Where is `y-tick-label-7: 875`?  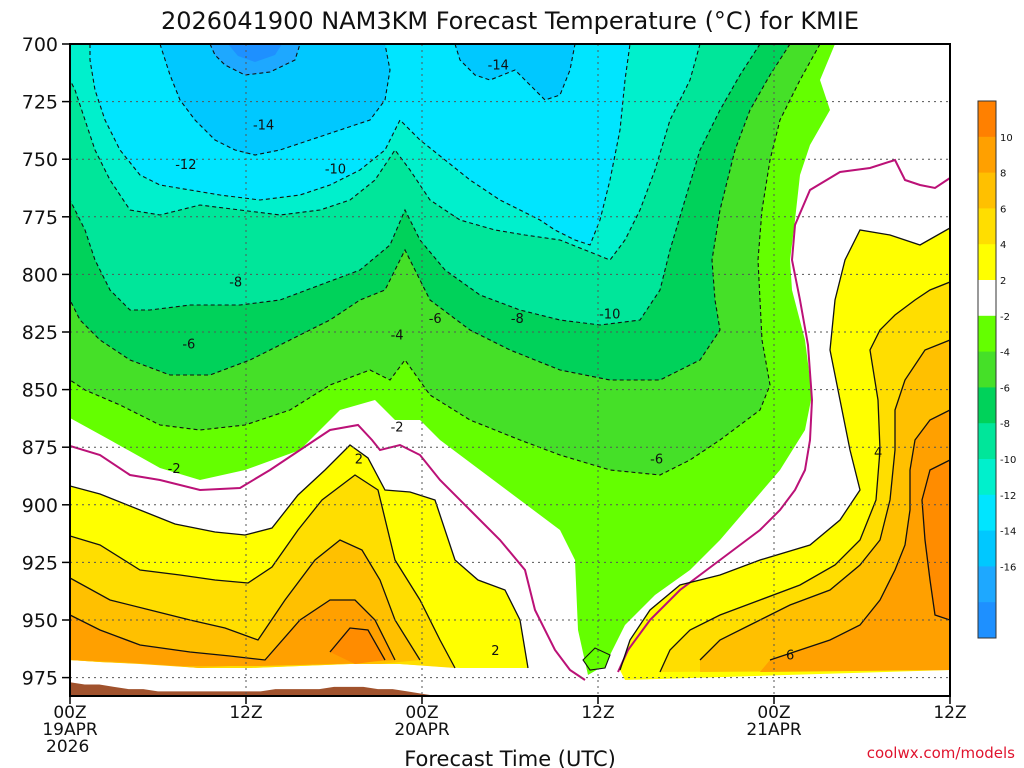 y-tick-label-7: 875 is located at coordinates (40, 448).